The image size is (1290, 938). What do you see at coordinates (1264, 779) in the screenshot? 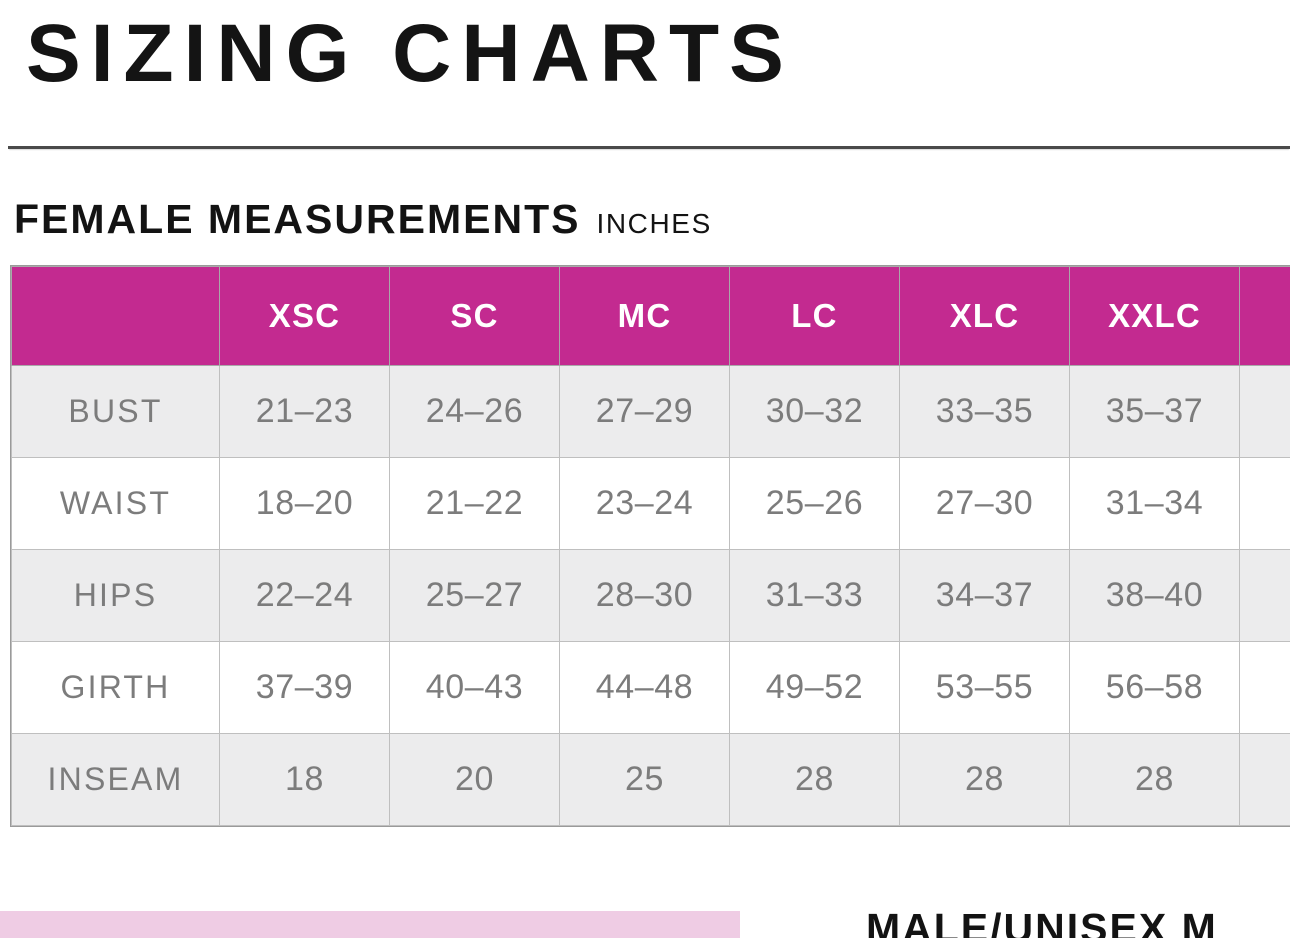
I see `cell-inseam-clipped` at bounding box center [1264, 779].